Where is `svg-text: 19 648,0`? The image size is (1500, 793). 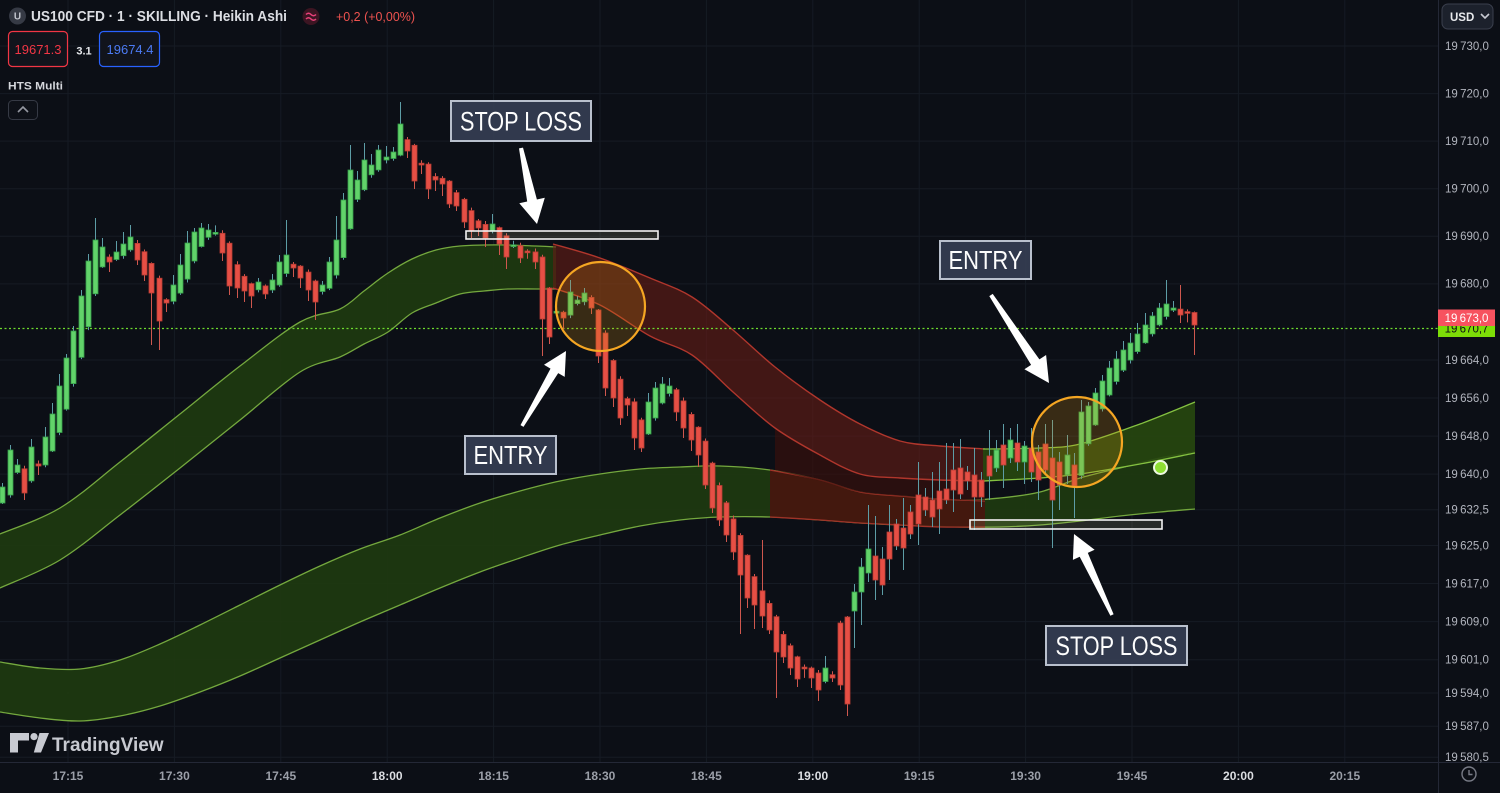
svg-text: 19 648,0 is located at coordinates (1467, 437).